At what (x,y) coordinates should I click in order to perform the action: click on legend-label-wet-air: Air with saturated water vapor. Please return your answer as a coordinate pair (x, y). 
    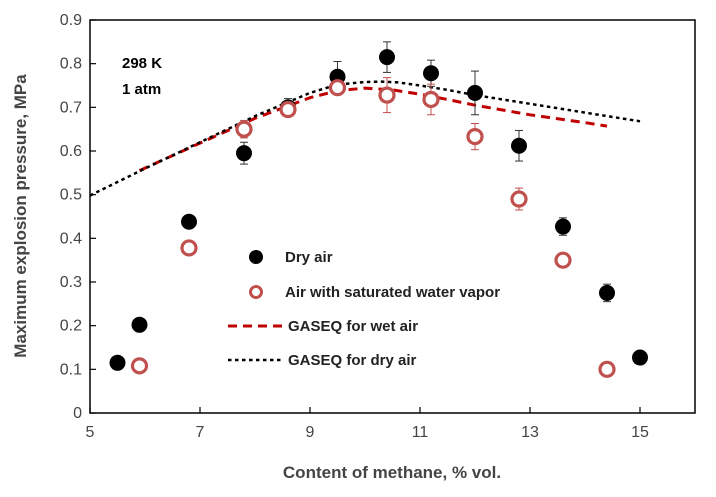
    Looking at the image, I should click on (392, 292).